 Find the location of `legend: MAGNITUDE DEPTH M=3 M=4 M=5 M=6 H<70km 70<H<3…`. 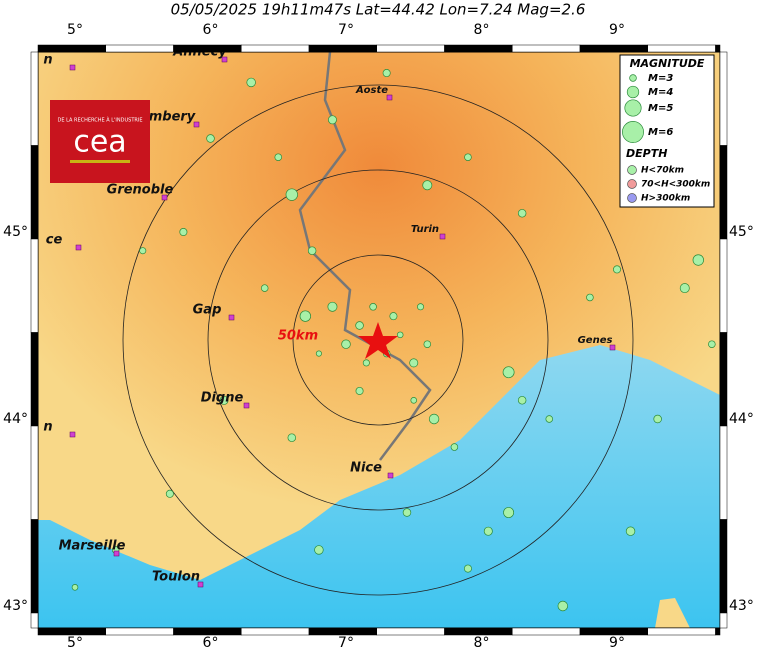

legend: MAGNITUDE DEPTH M=3 M=4 M=5 M=6 H<70km 70<H<3… is located at coordinates (667, 131).